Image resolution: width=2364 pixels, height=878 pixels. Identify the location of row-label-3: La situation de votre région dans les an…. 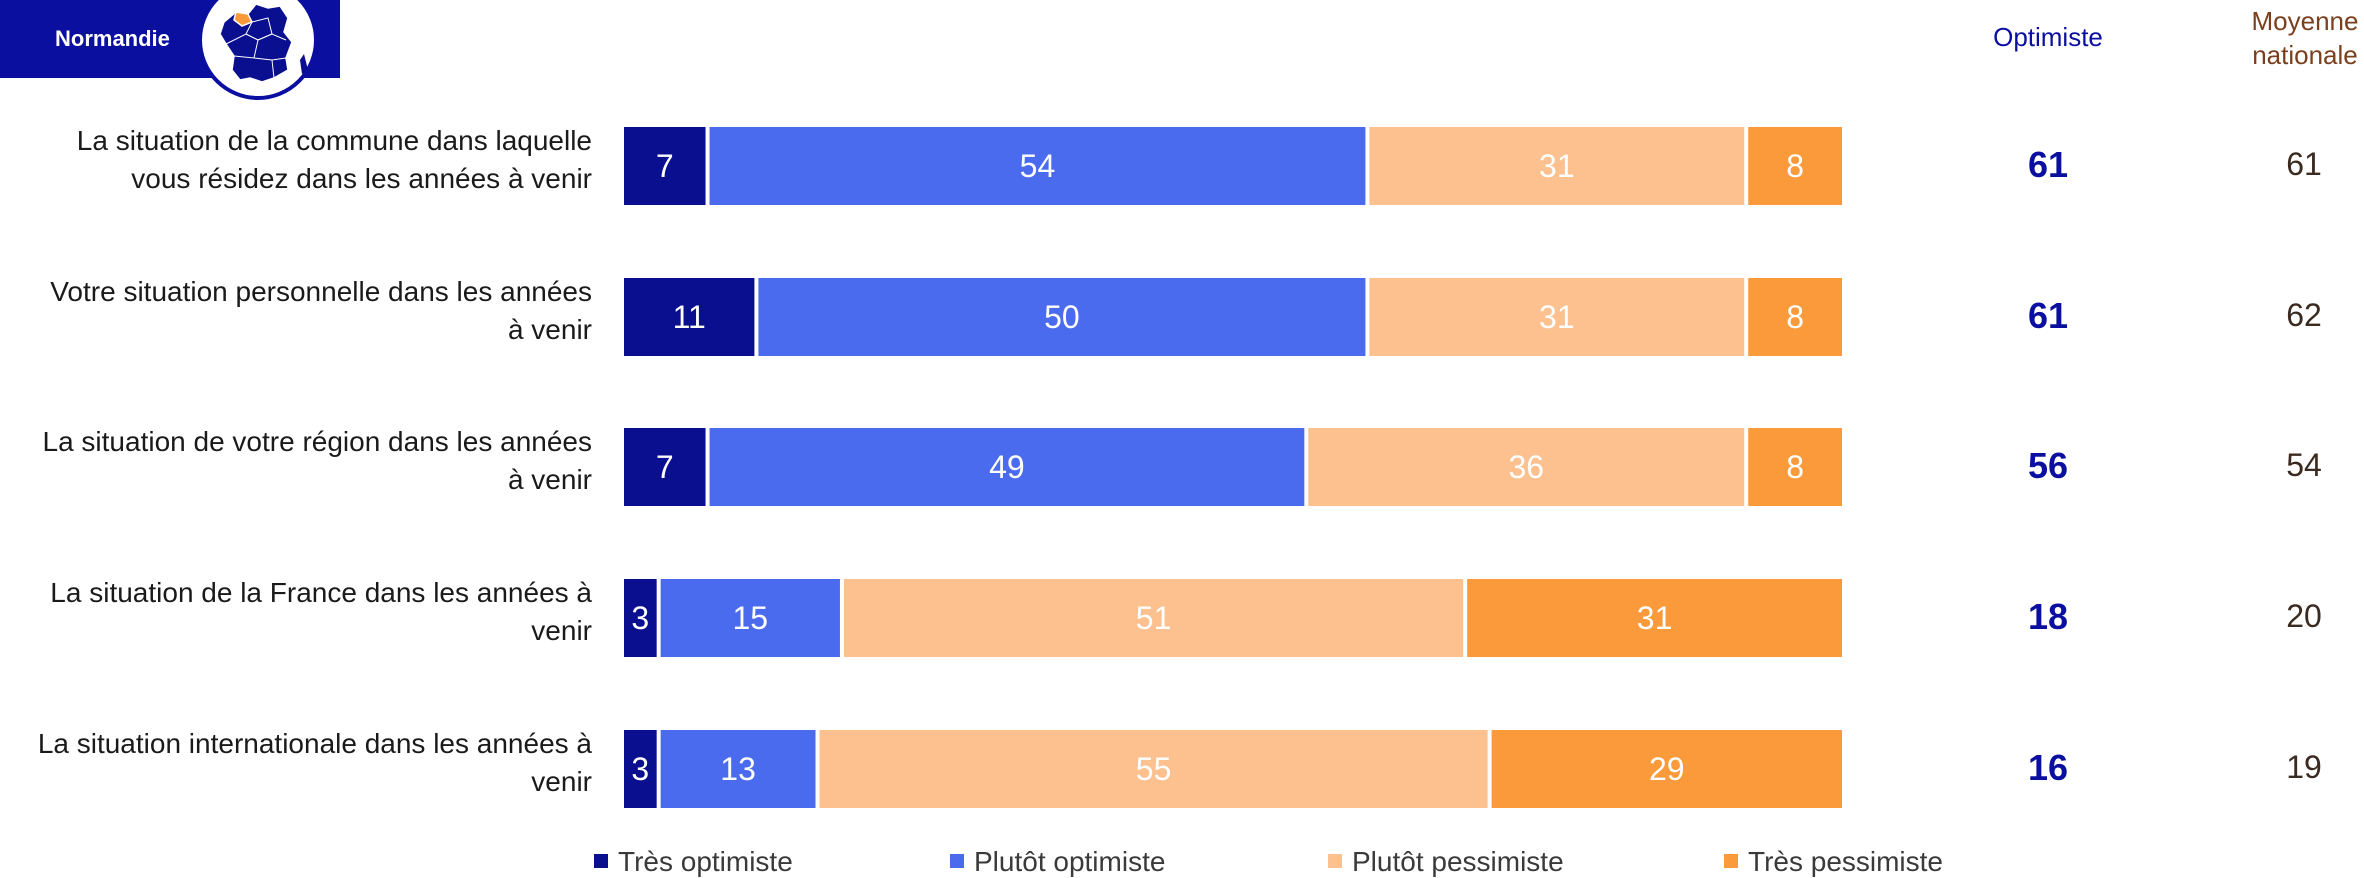
(296, 461).